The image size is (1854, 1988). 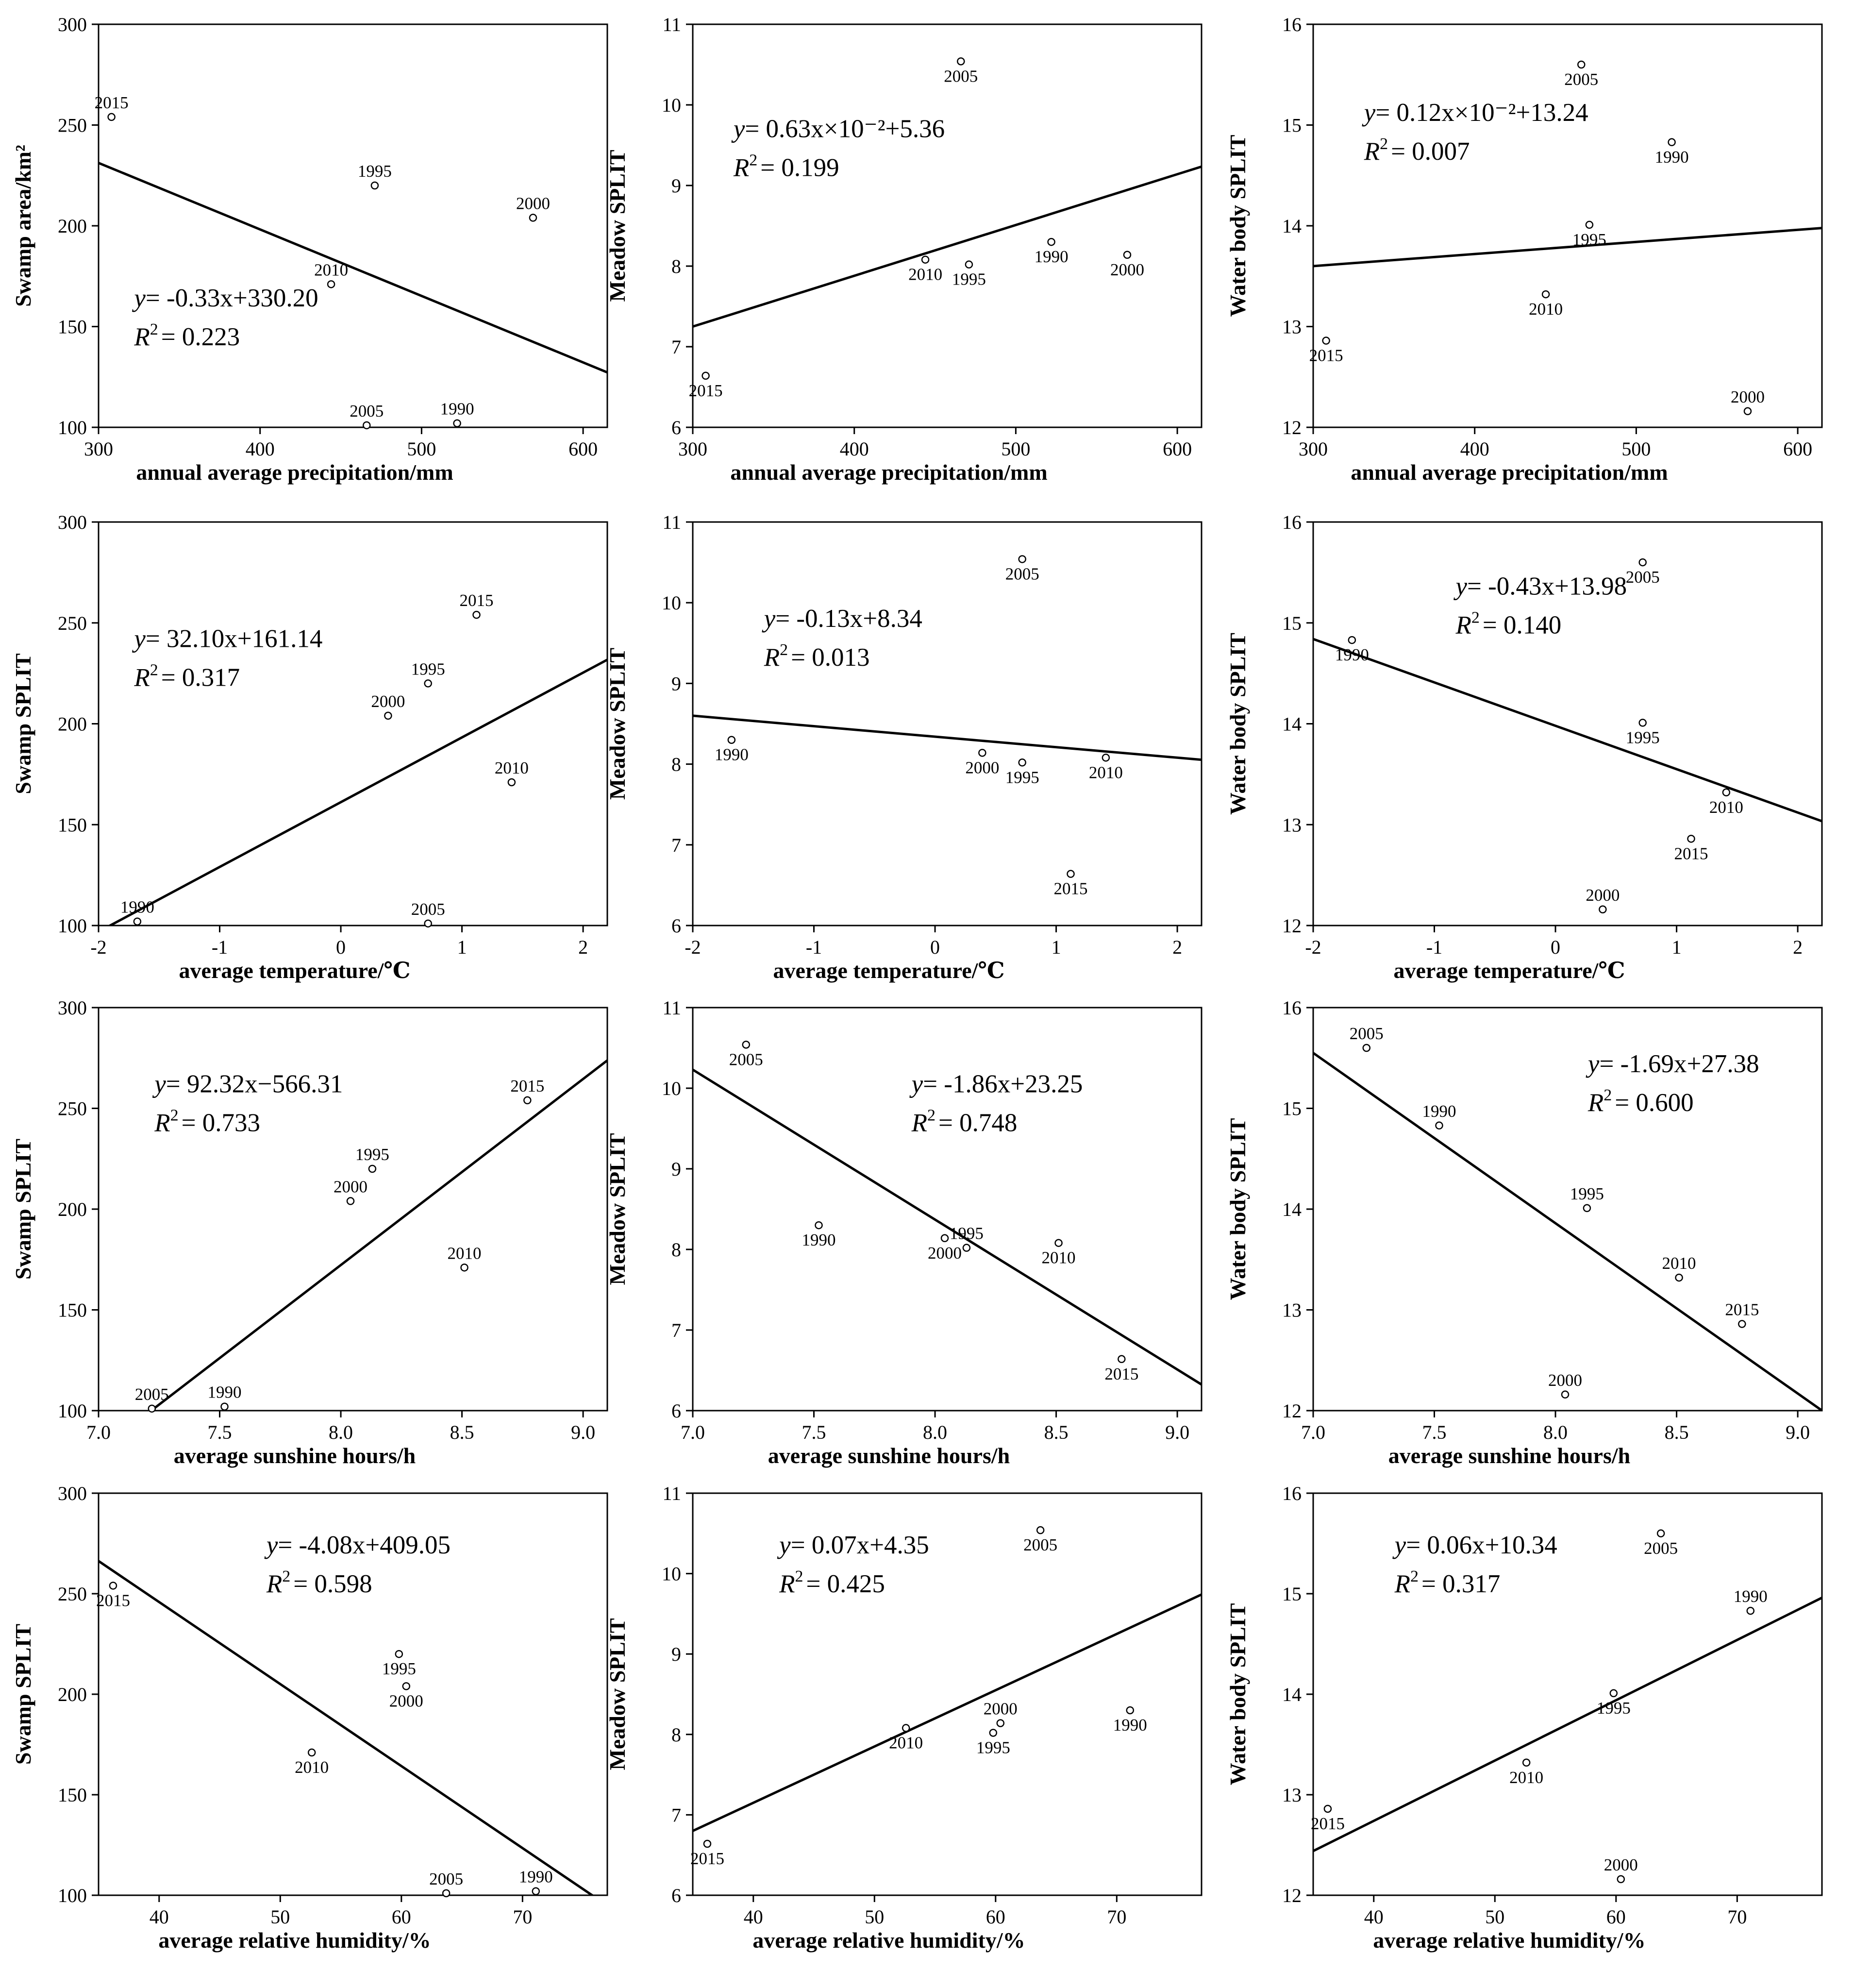 I want to click on x-tick-label: 40, so click(x=1374, y=1917).